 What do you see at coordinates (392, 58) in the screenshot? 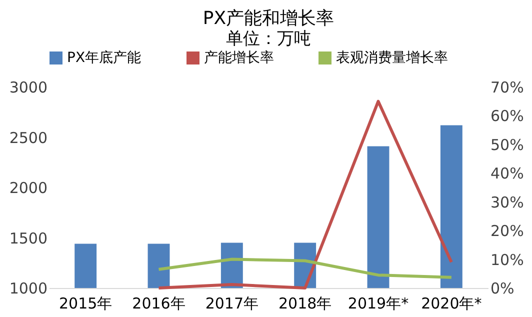
I see `legend-label: 表观消费量增长率` at bounding box center [392, 58].